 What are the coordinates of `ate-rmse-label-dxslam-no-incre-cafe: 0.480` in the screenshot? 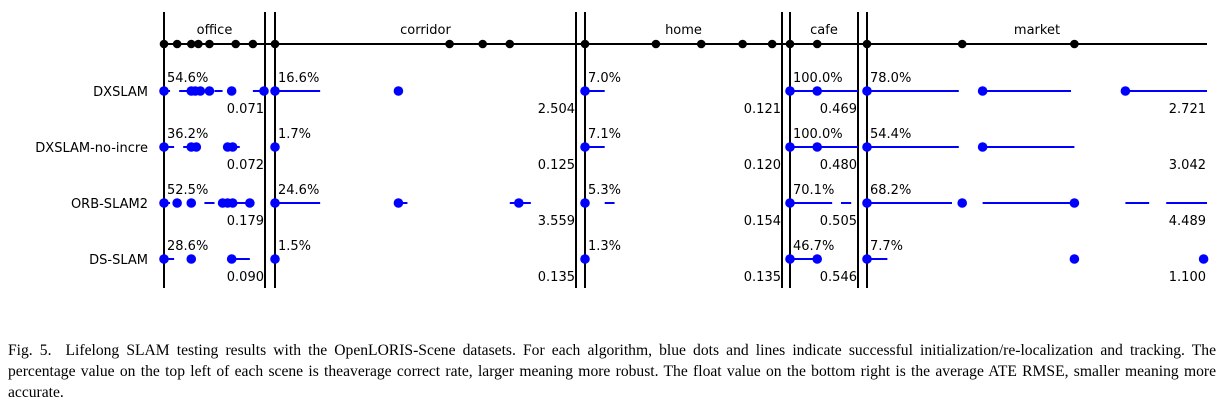 It's located at (838, 165).